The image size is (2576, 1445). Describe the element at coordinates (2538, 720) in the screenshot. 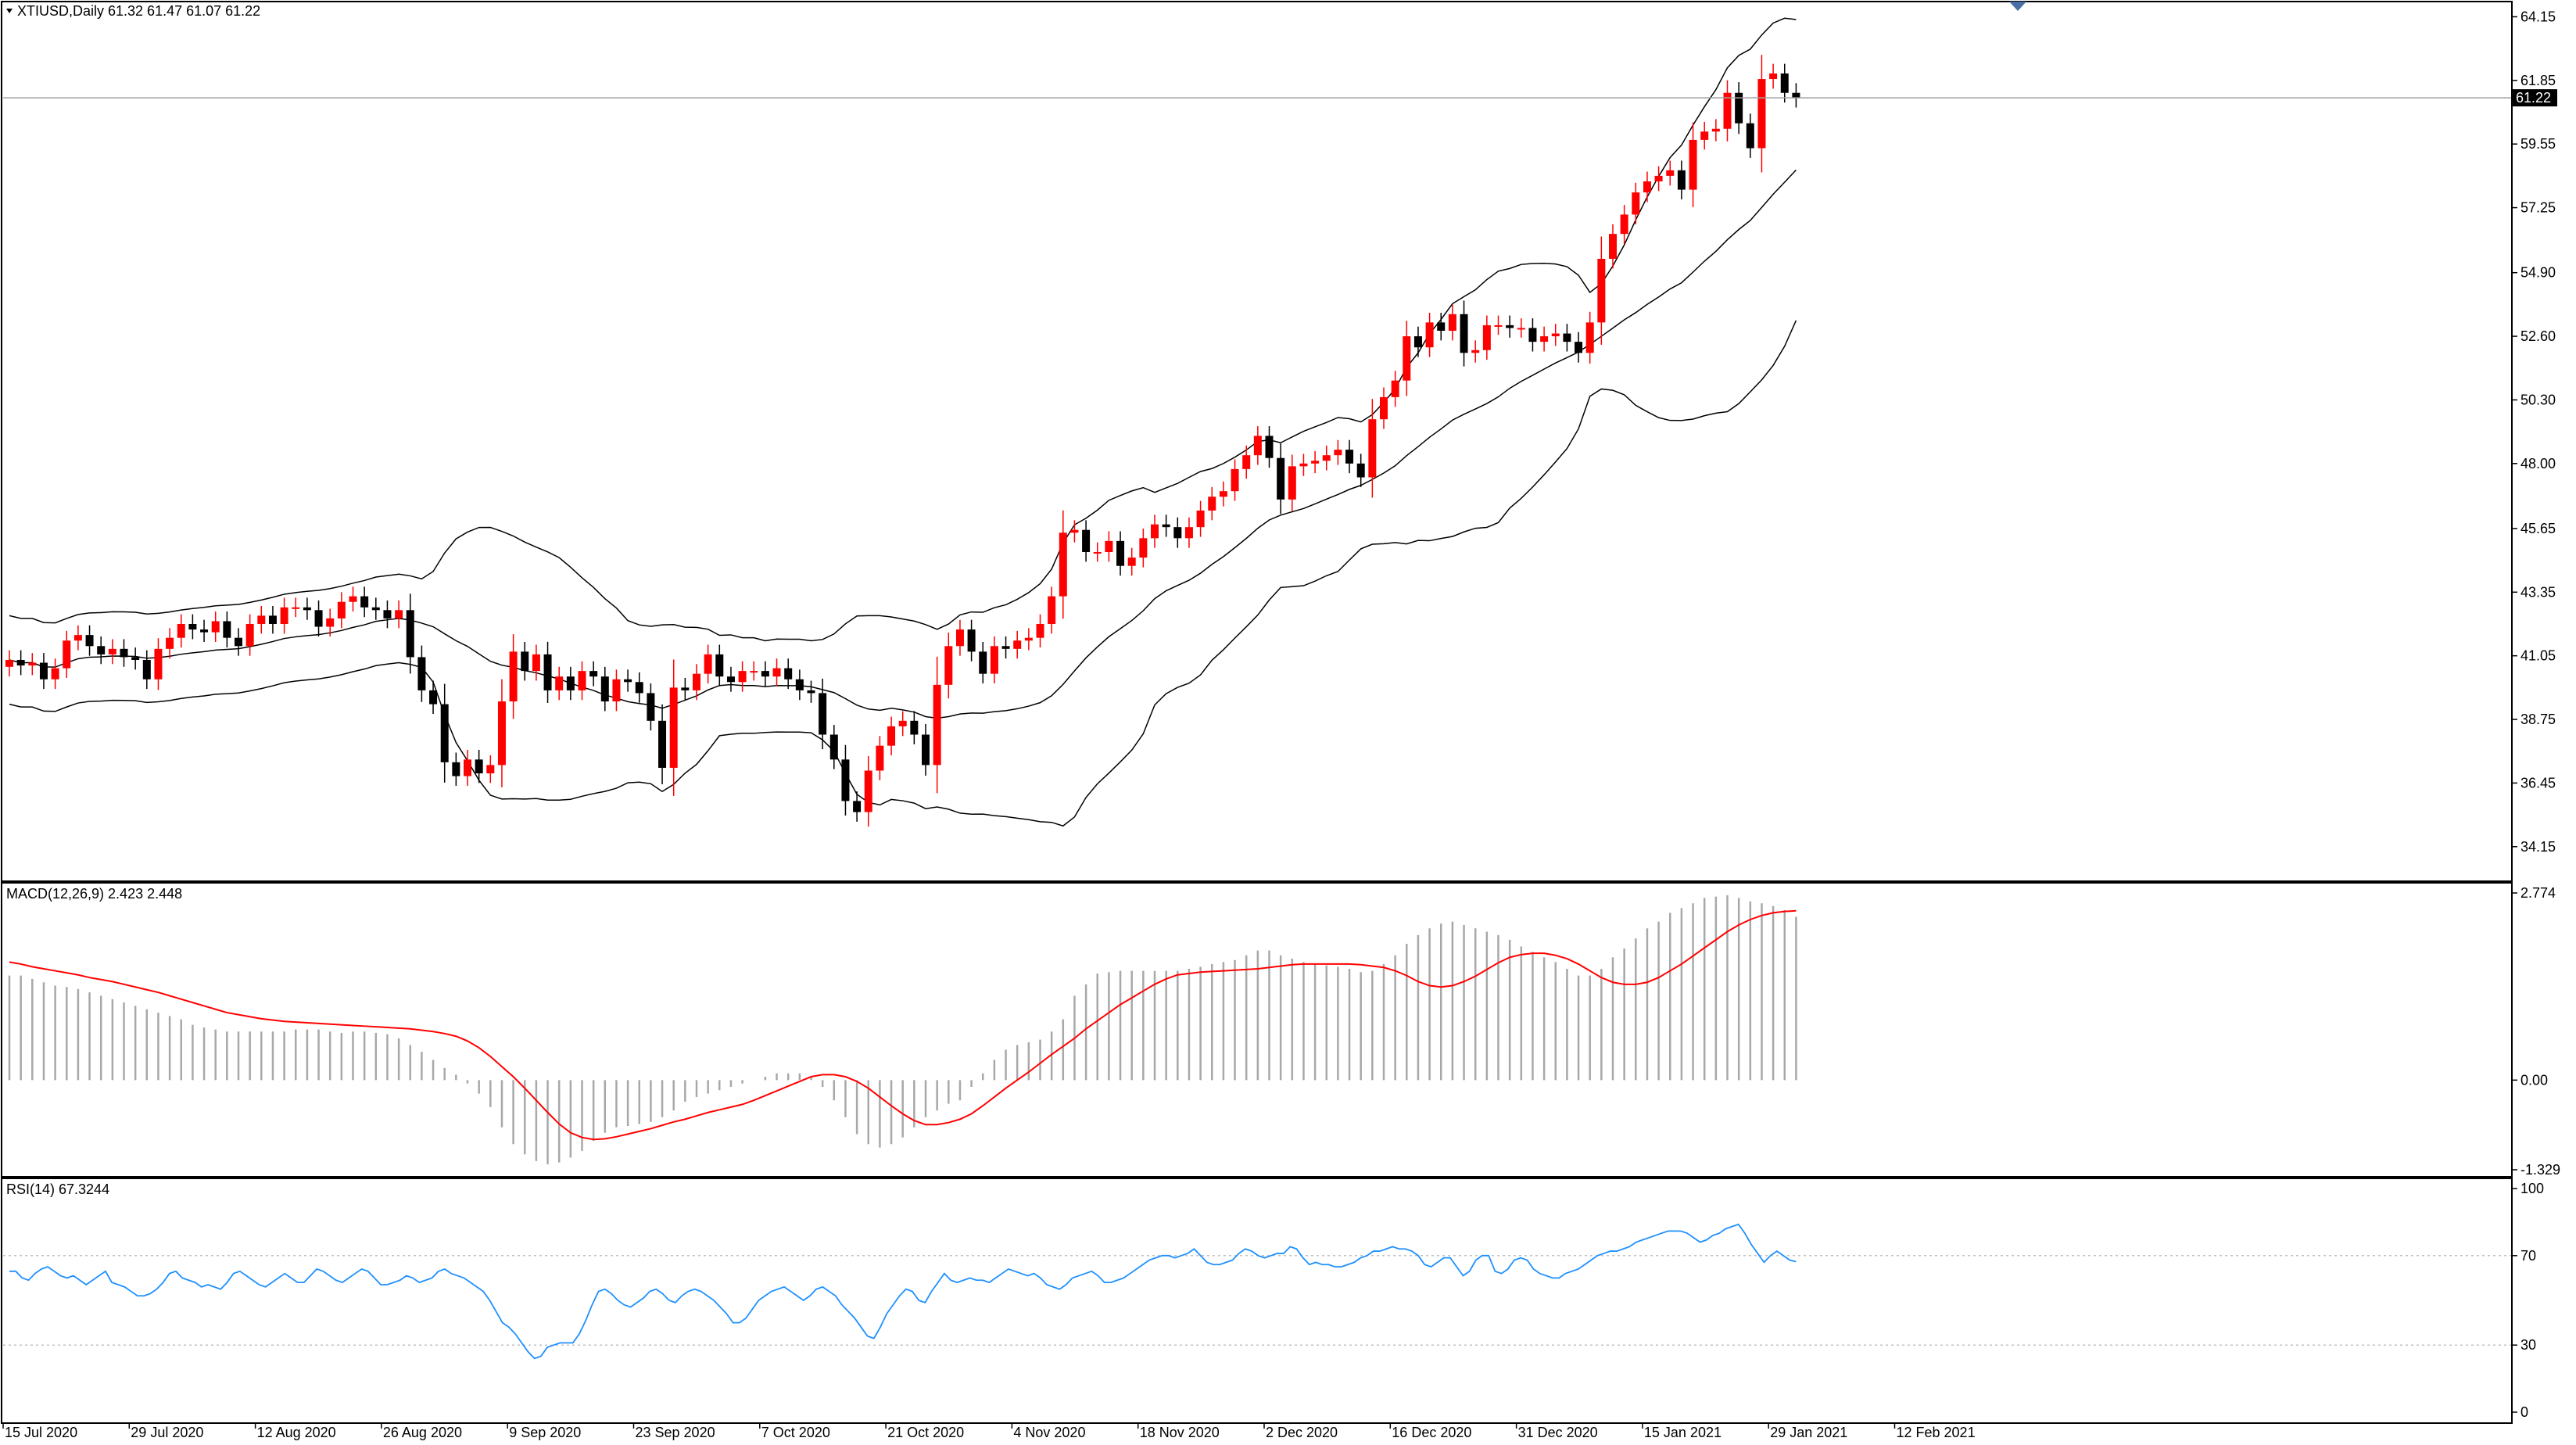

I see `price-tick-label: 38.75` at that location.